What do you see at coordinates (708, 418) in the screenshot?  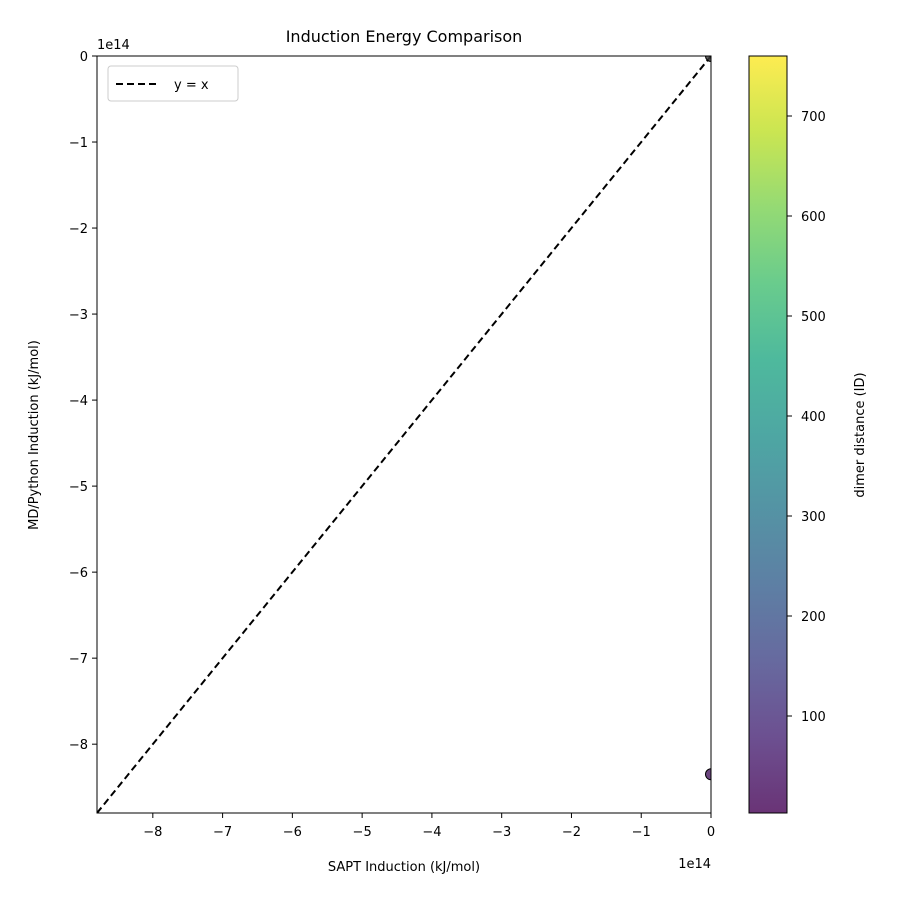 I see `scatter-points` at bounding box center [708, 418].